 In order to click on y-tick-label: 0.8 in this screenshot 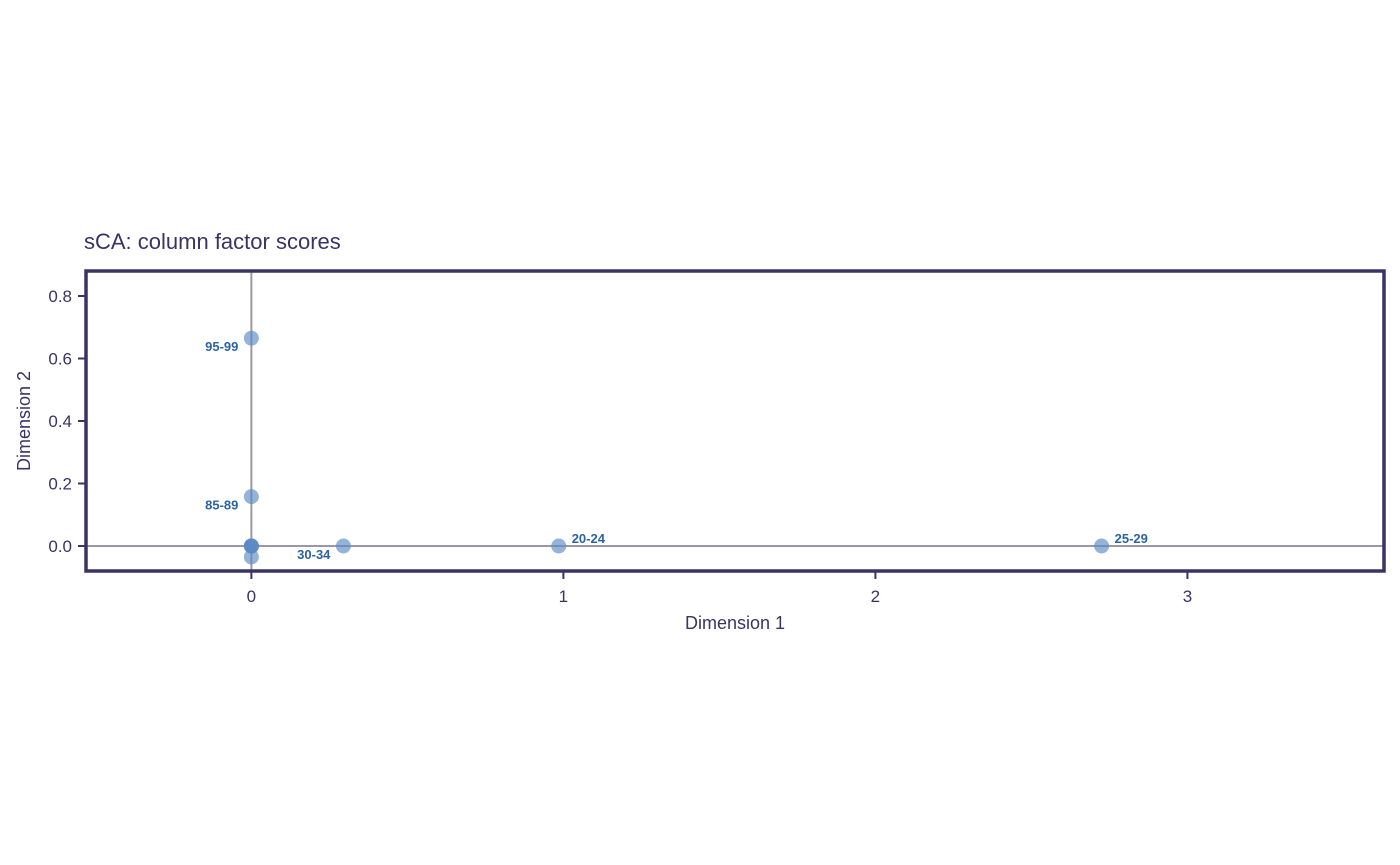, I will do `click(60, 296)`.